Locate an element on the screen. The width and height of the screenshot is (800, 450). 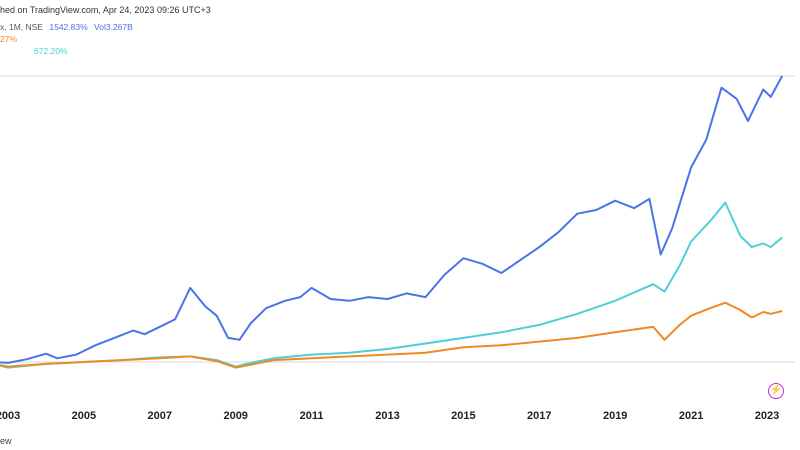
series-1-percent: 1542.83% is located at coordinates (68, 27).